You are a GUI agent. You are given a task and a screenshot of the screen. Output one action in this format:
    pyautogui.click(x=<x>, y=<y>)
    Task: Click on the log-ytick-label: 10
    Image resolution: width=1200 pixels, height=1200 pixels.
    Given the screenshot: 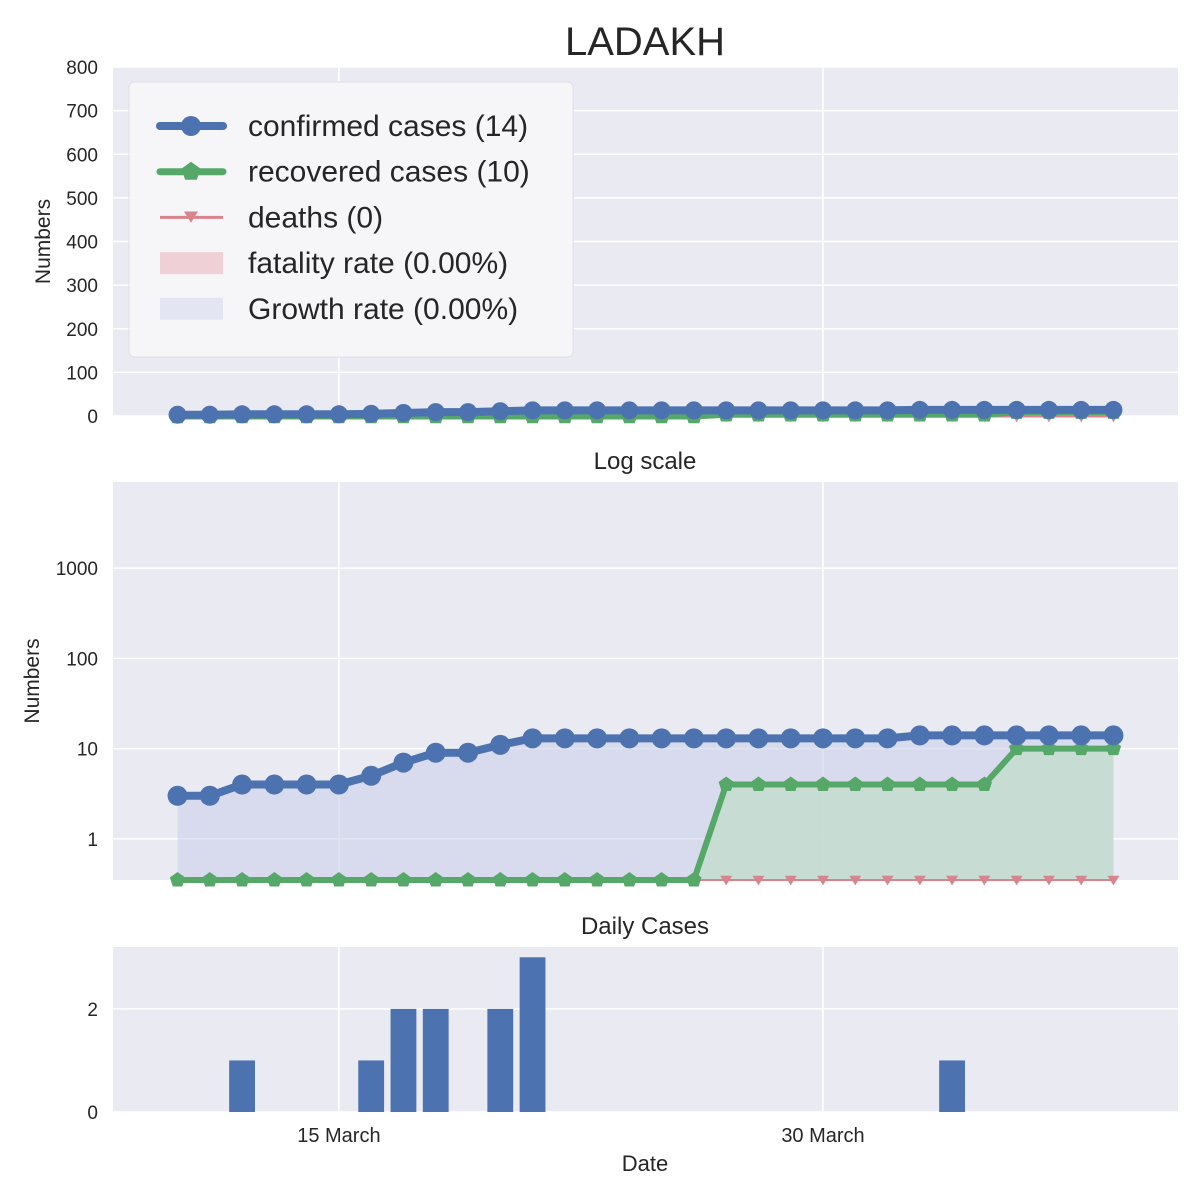 What is the action you would take?
    pyautogui.click(x=87, y=750)
    